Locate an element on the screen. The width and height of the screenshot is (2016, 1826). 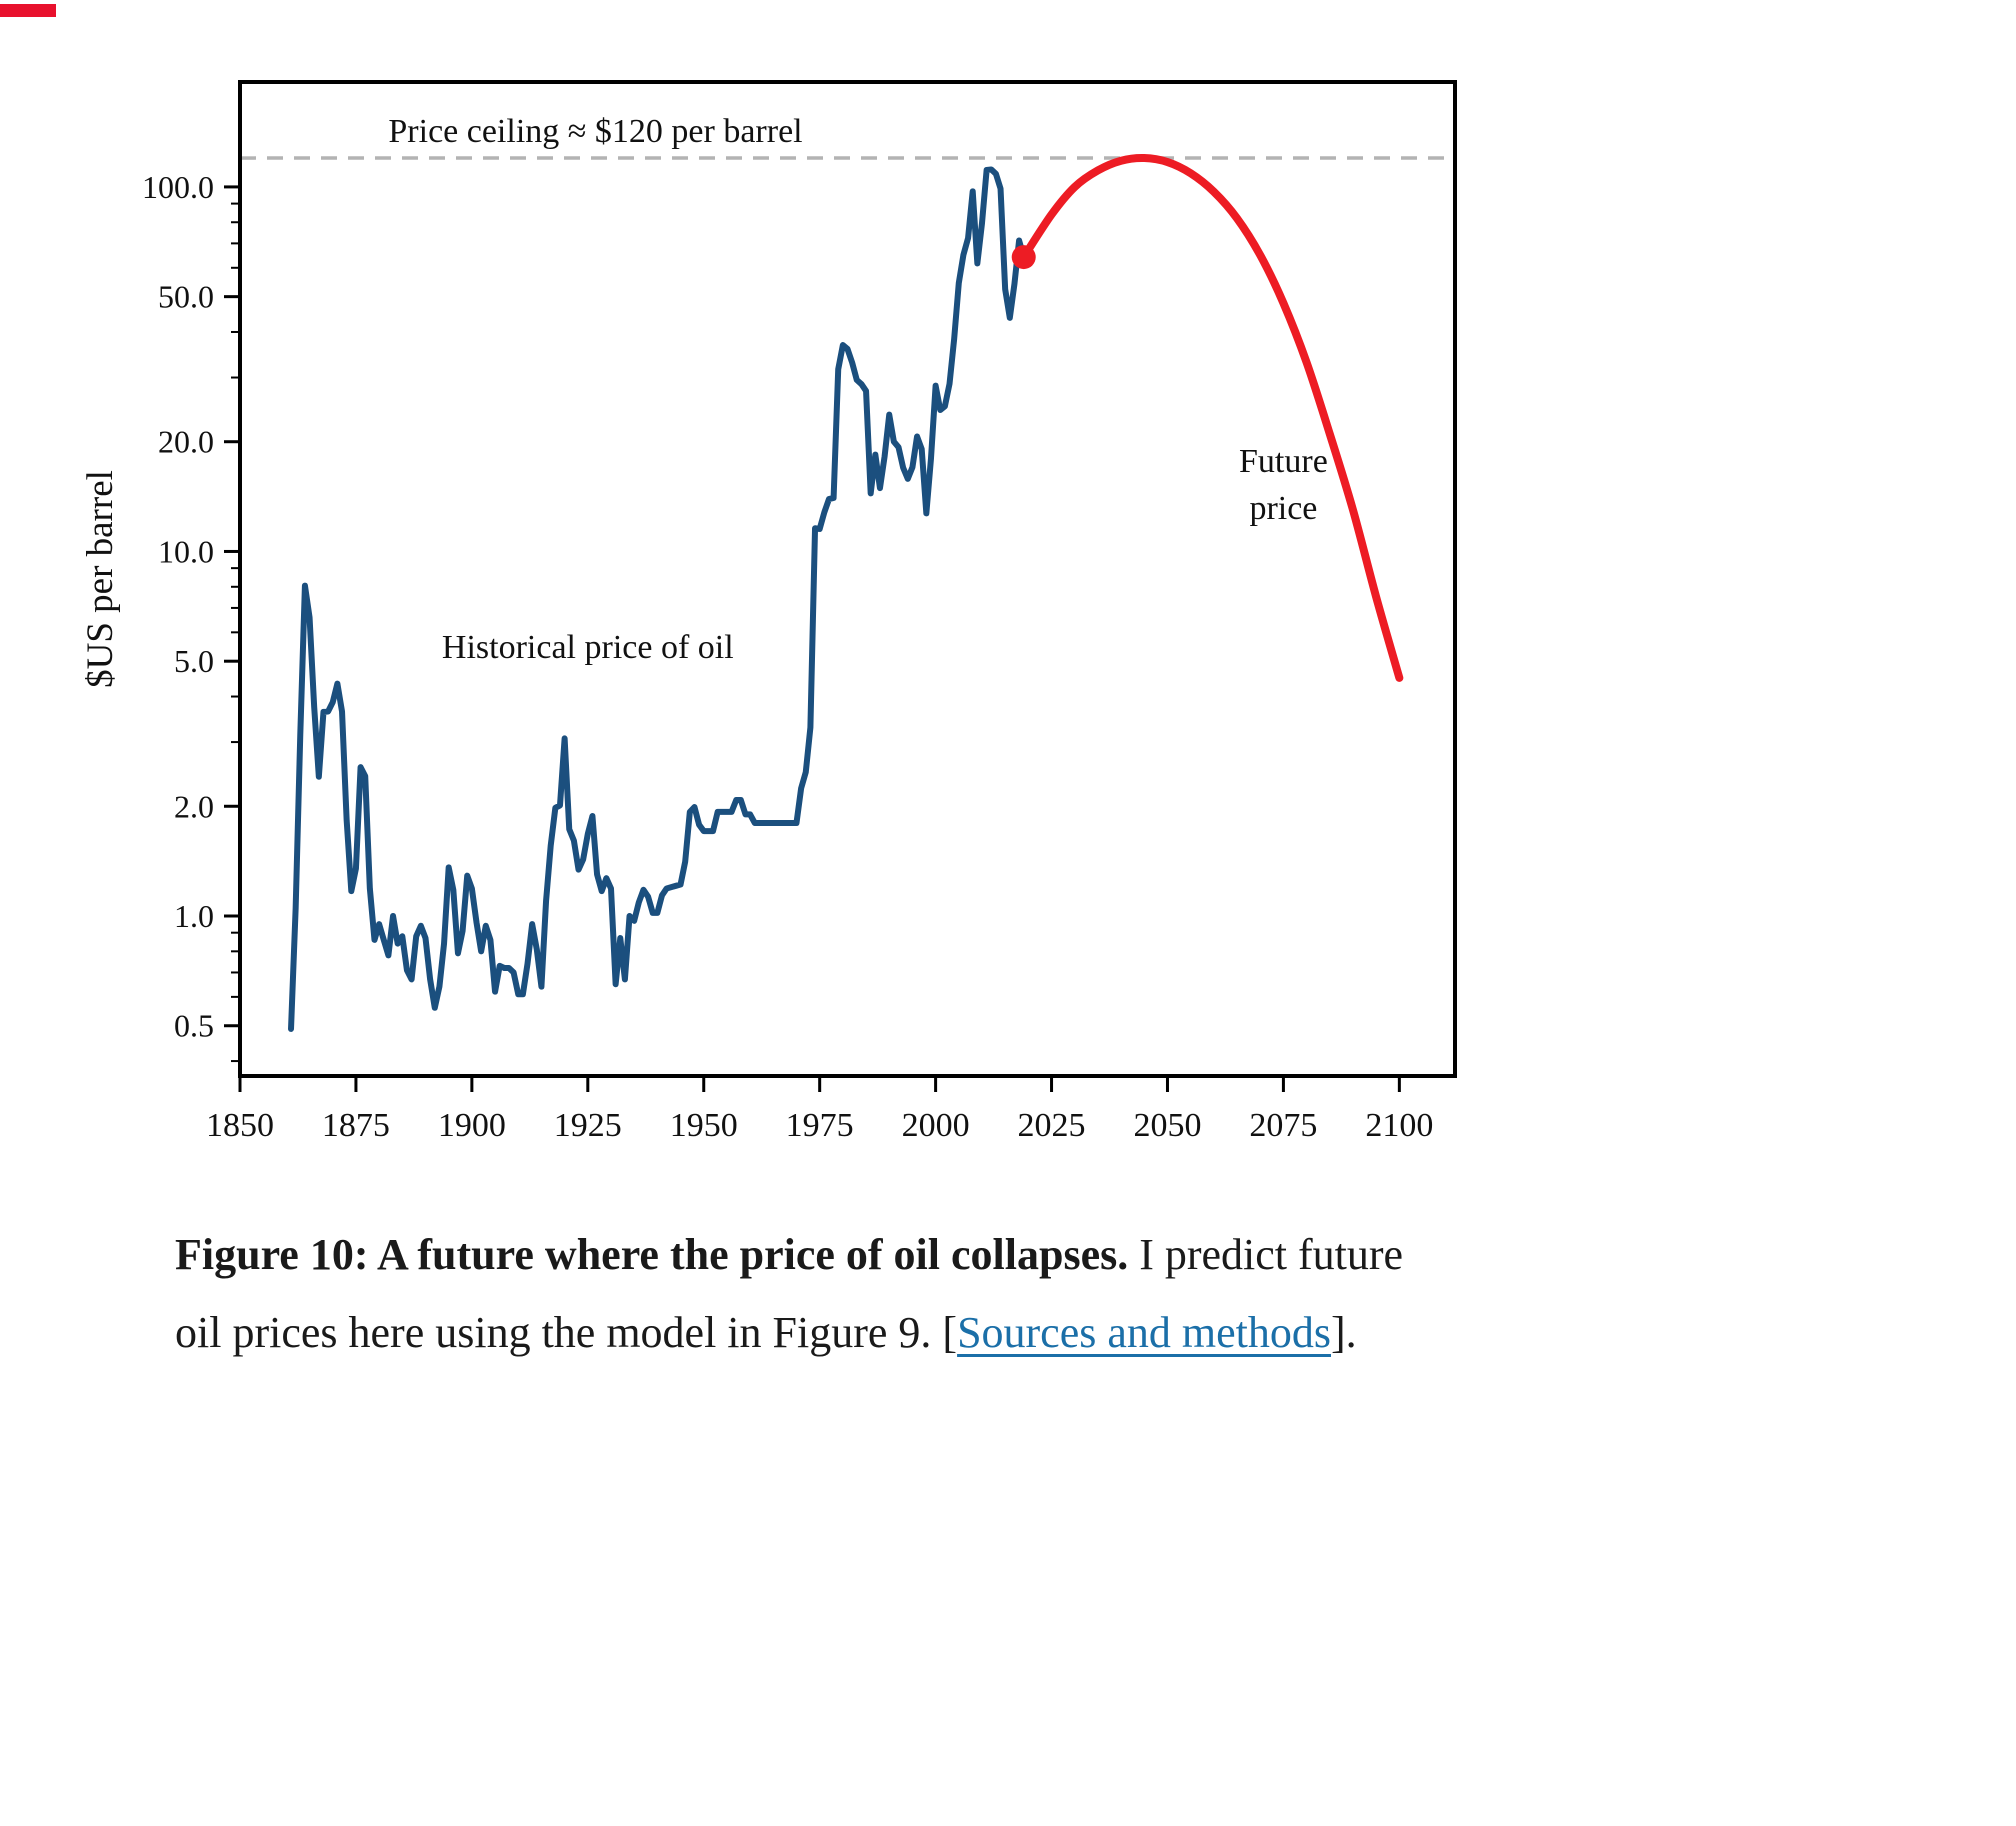
page-top-accent is located at coordinates (28, 10).